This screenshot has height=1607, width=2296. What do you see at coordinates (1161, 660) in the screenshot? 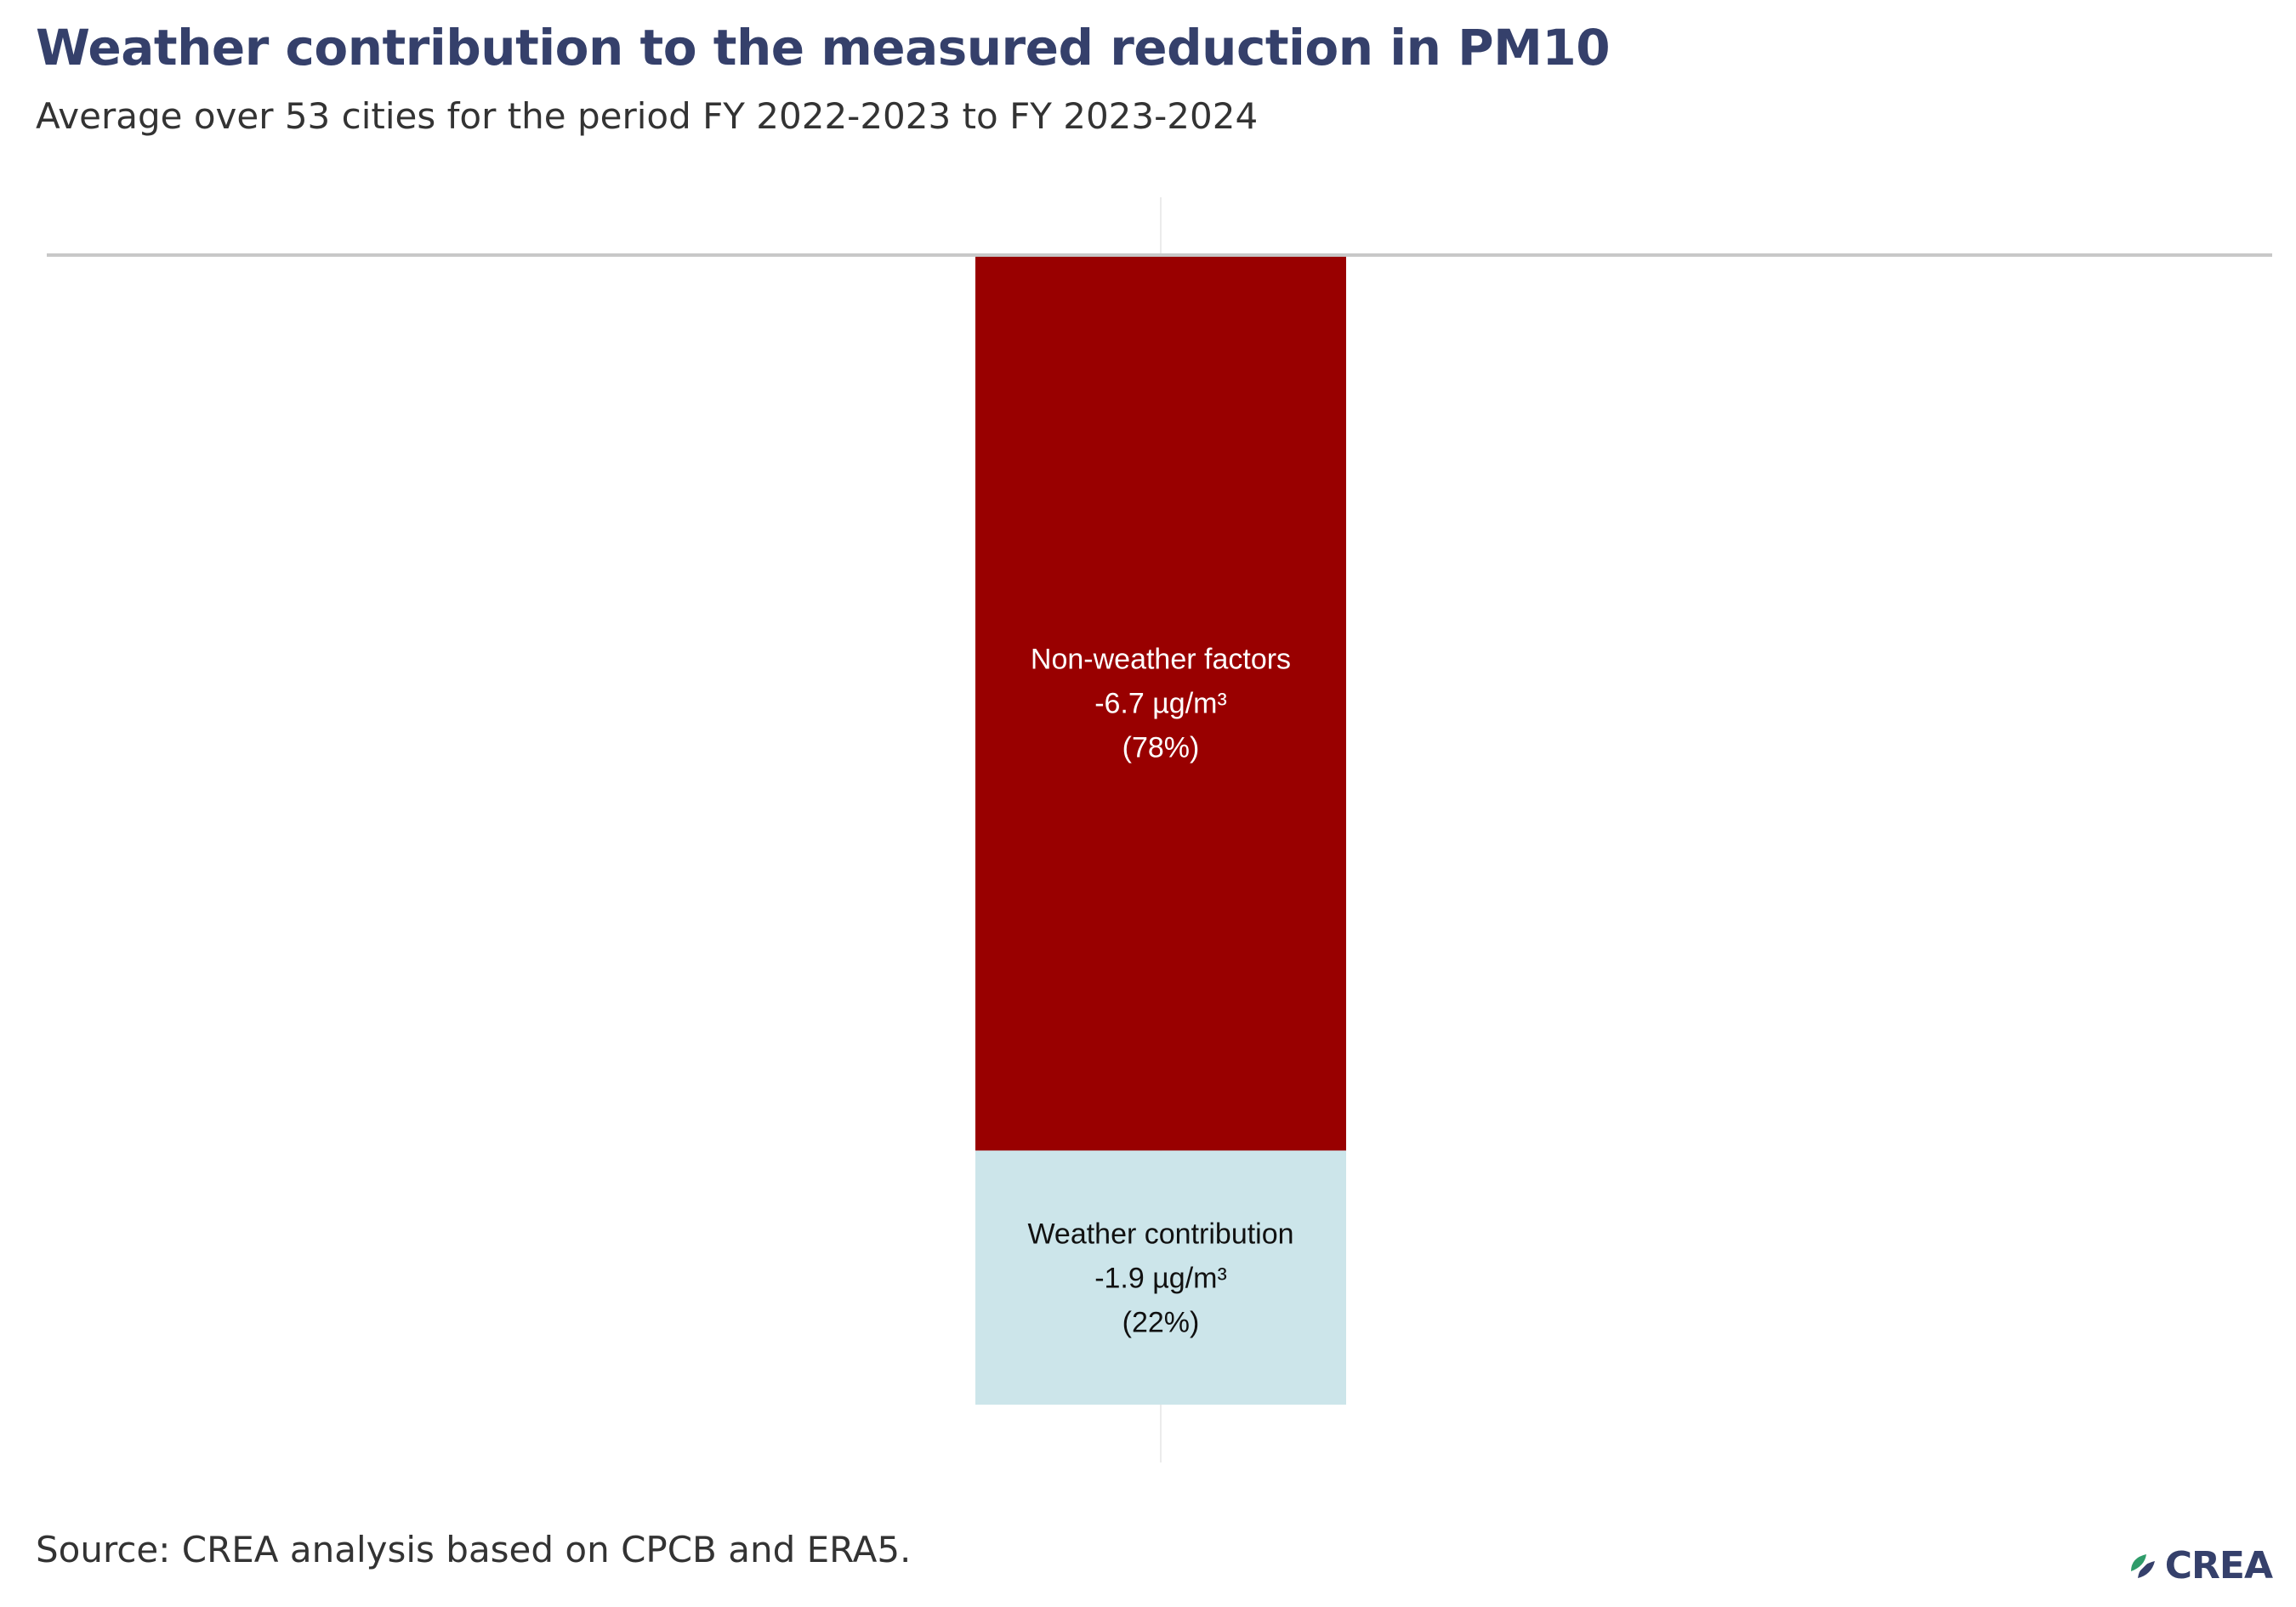
I see `data-label-0-0: Non-weather factors` at bounding box center [1161, 660].